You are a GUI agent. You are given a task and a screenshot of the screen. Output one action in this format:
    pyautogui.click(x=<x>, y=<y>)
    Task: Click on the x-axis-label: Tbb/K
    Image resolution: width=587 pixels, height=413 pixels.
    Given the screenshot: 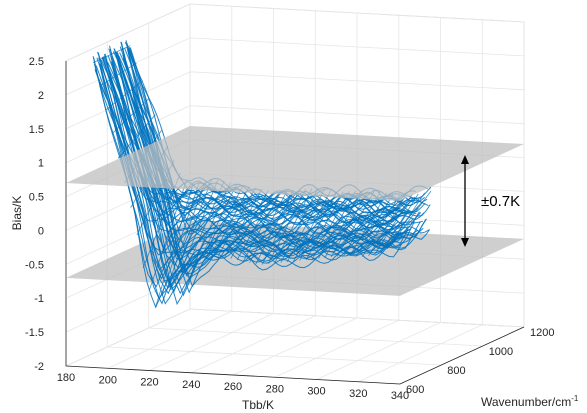 What is the action you would take?
    pyautogui.click(x=258, y=405)
    